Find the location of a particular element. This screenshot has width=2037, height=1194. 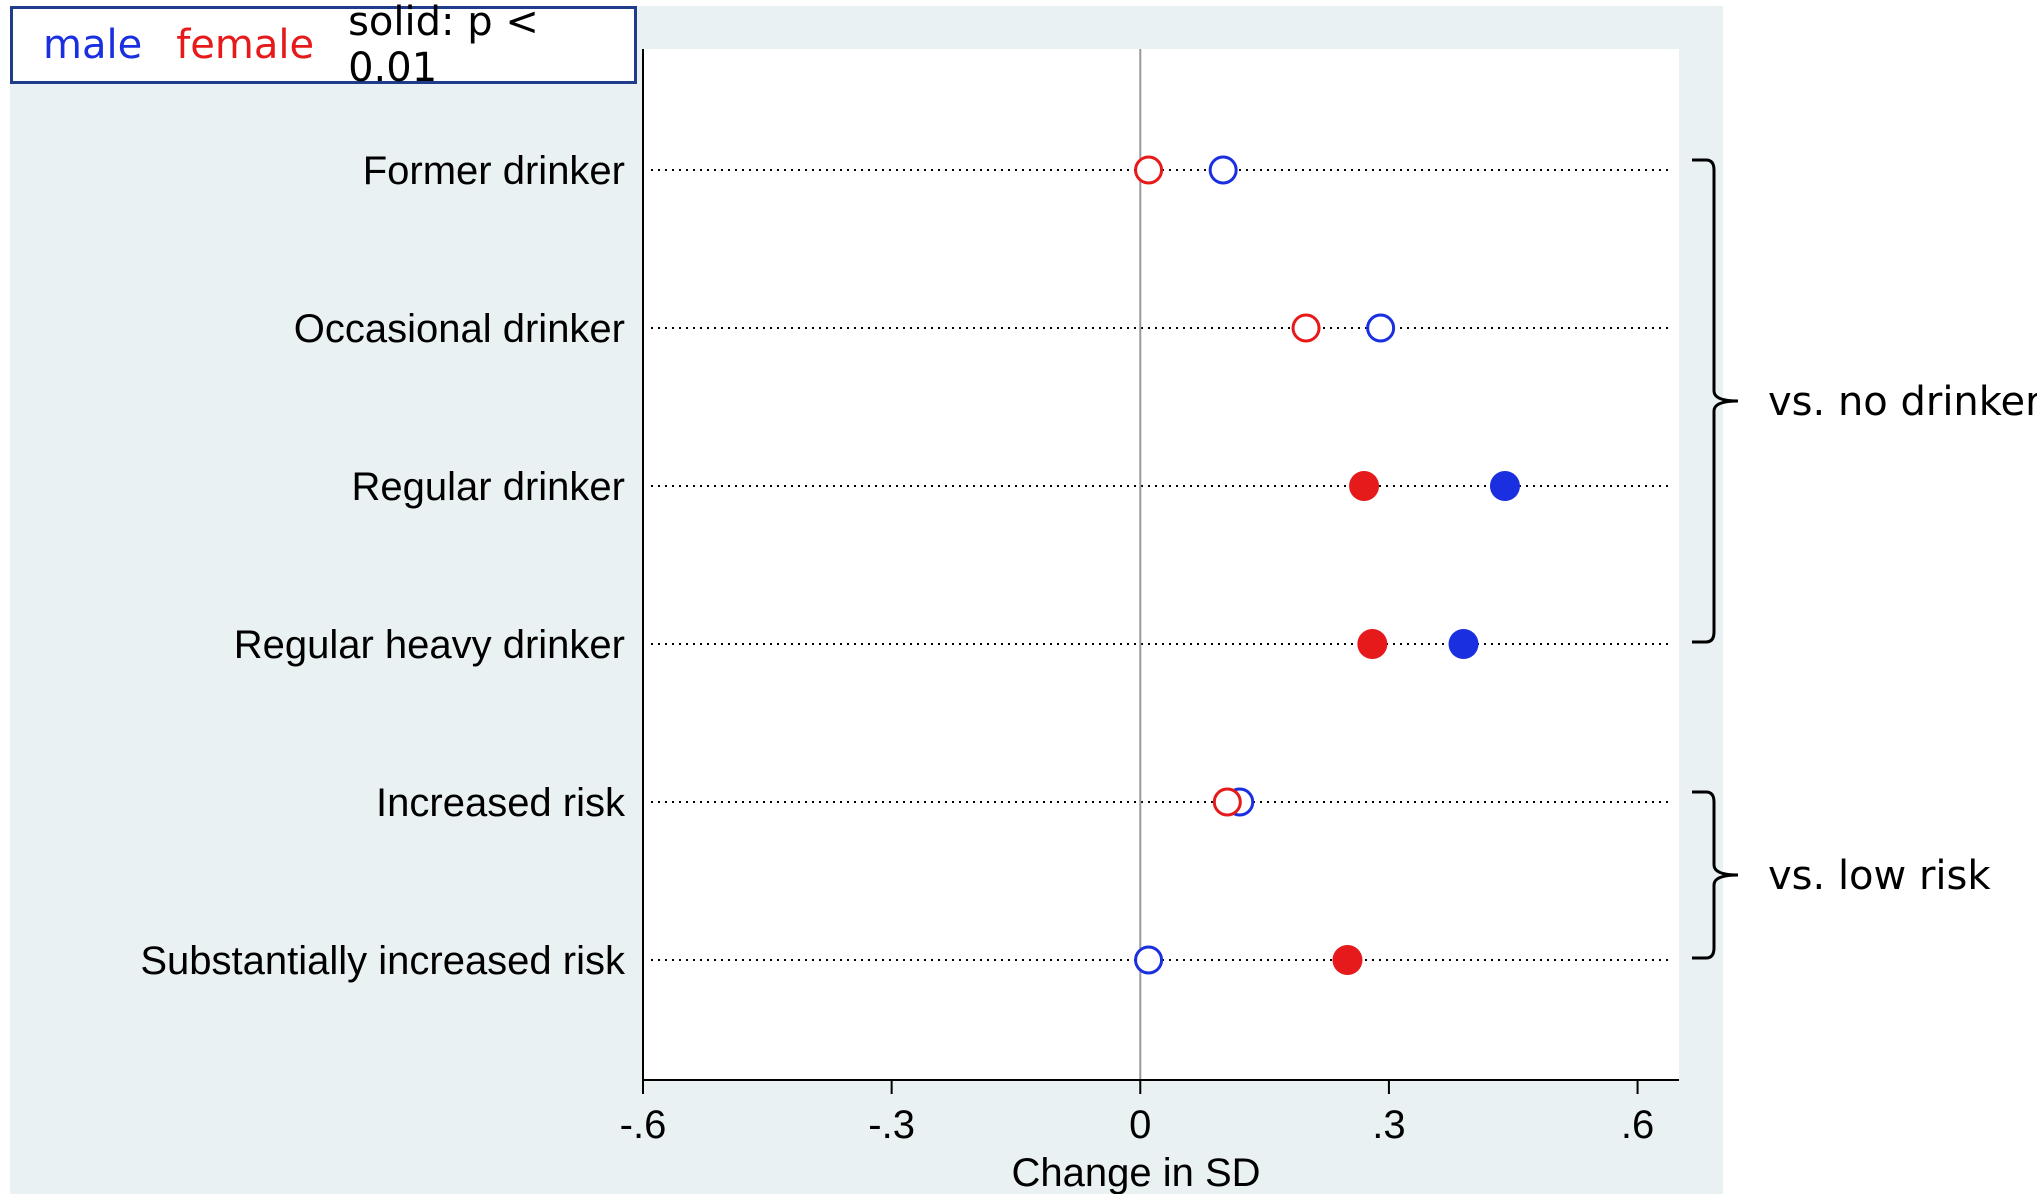

legend: male female solid: p < 0.01 is located at coordinates (323, 45).